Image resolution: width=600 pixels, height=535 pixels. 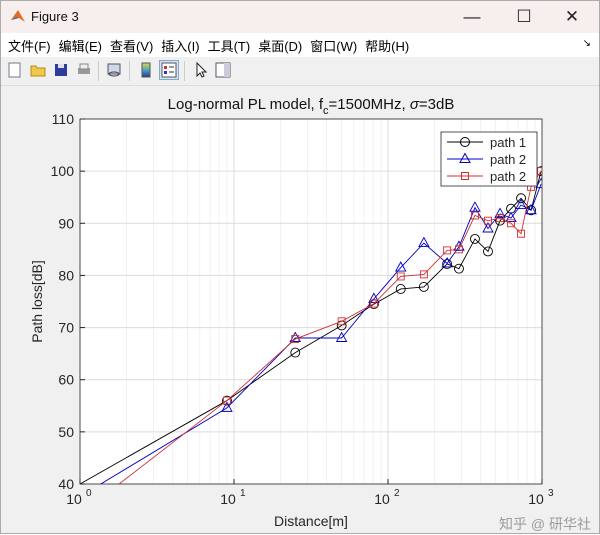 What do you see at coordinates (15, 70) in the screenshot?
I see `new-figure-icon` at bounding box center [15, 70].